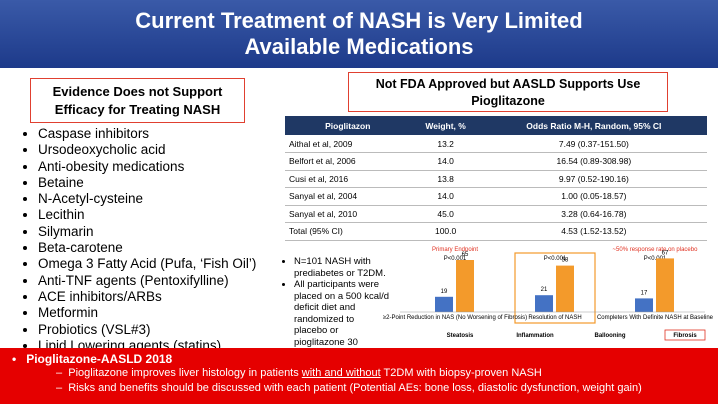  I want to click on cell: 4.53 (1.52-13.52), so click(593, 231).